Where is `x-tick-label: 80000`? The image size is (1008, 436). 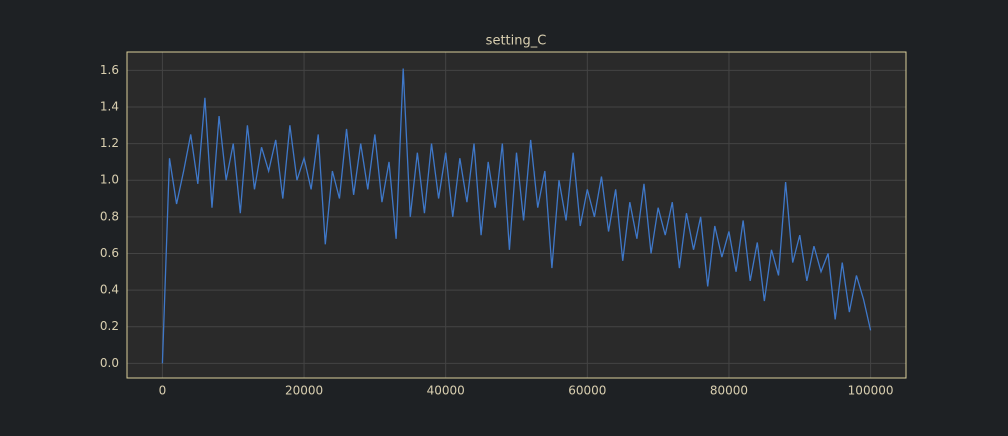
x-tick-label: 80000 is located at coordinates (729, 391).